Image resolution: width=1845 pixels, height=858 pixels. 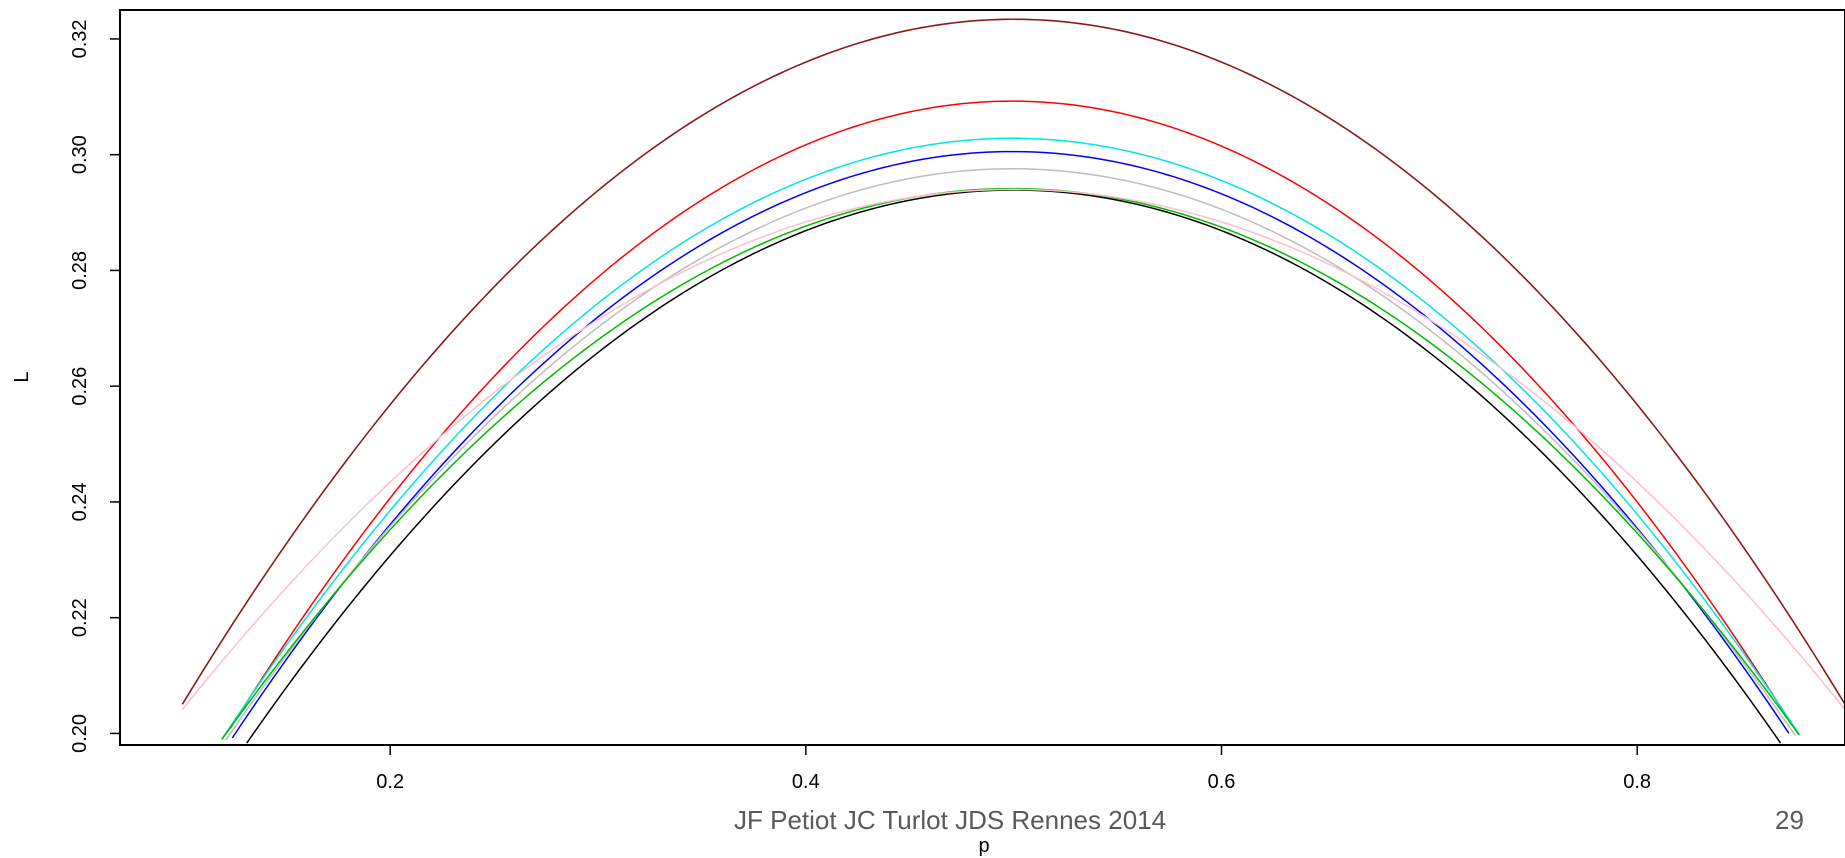 What do you see at coordinates (390, 782) in the screenshot?
I see `x-tick-label: 0.2` at bounding box center [390, 782].